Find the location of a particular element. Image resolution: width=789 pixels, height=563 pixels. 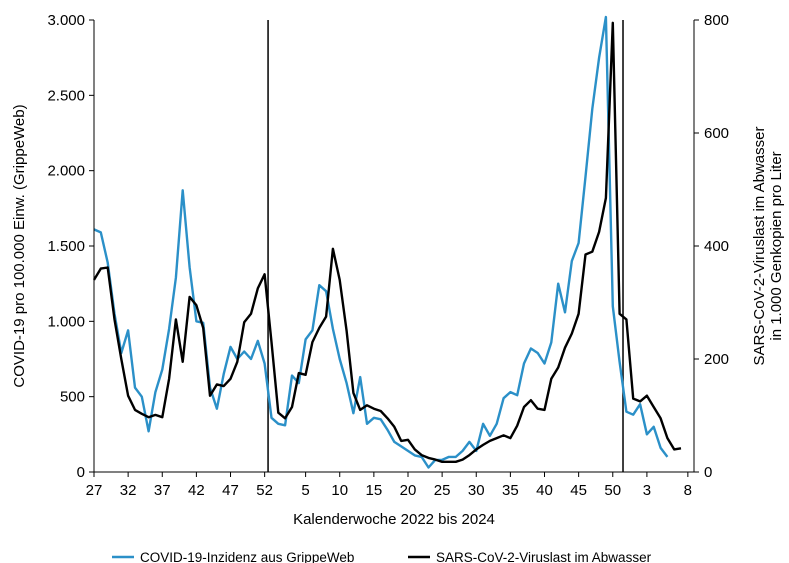

x-tick-label: 50 is located at coordinates (612, 490).